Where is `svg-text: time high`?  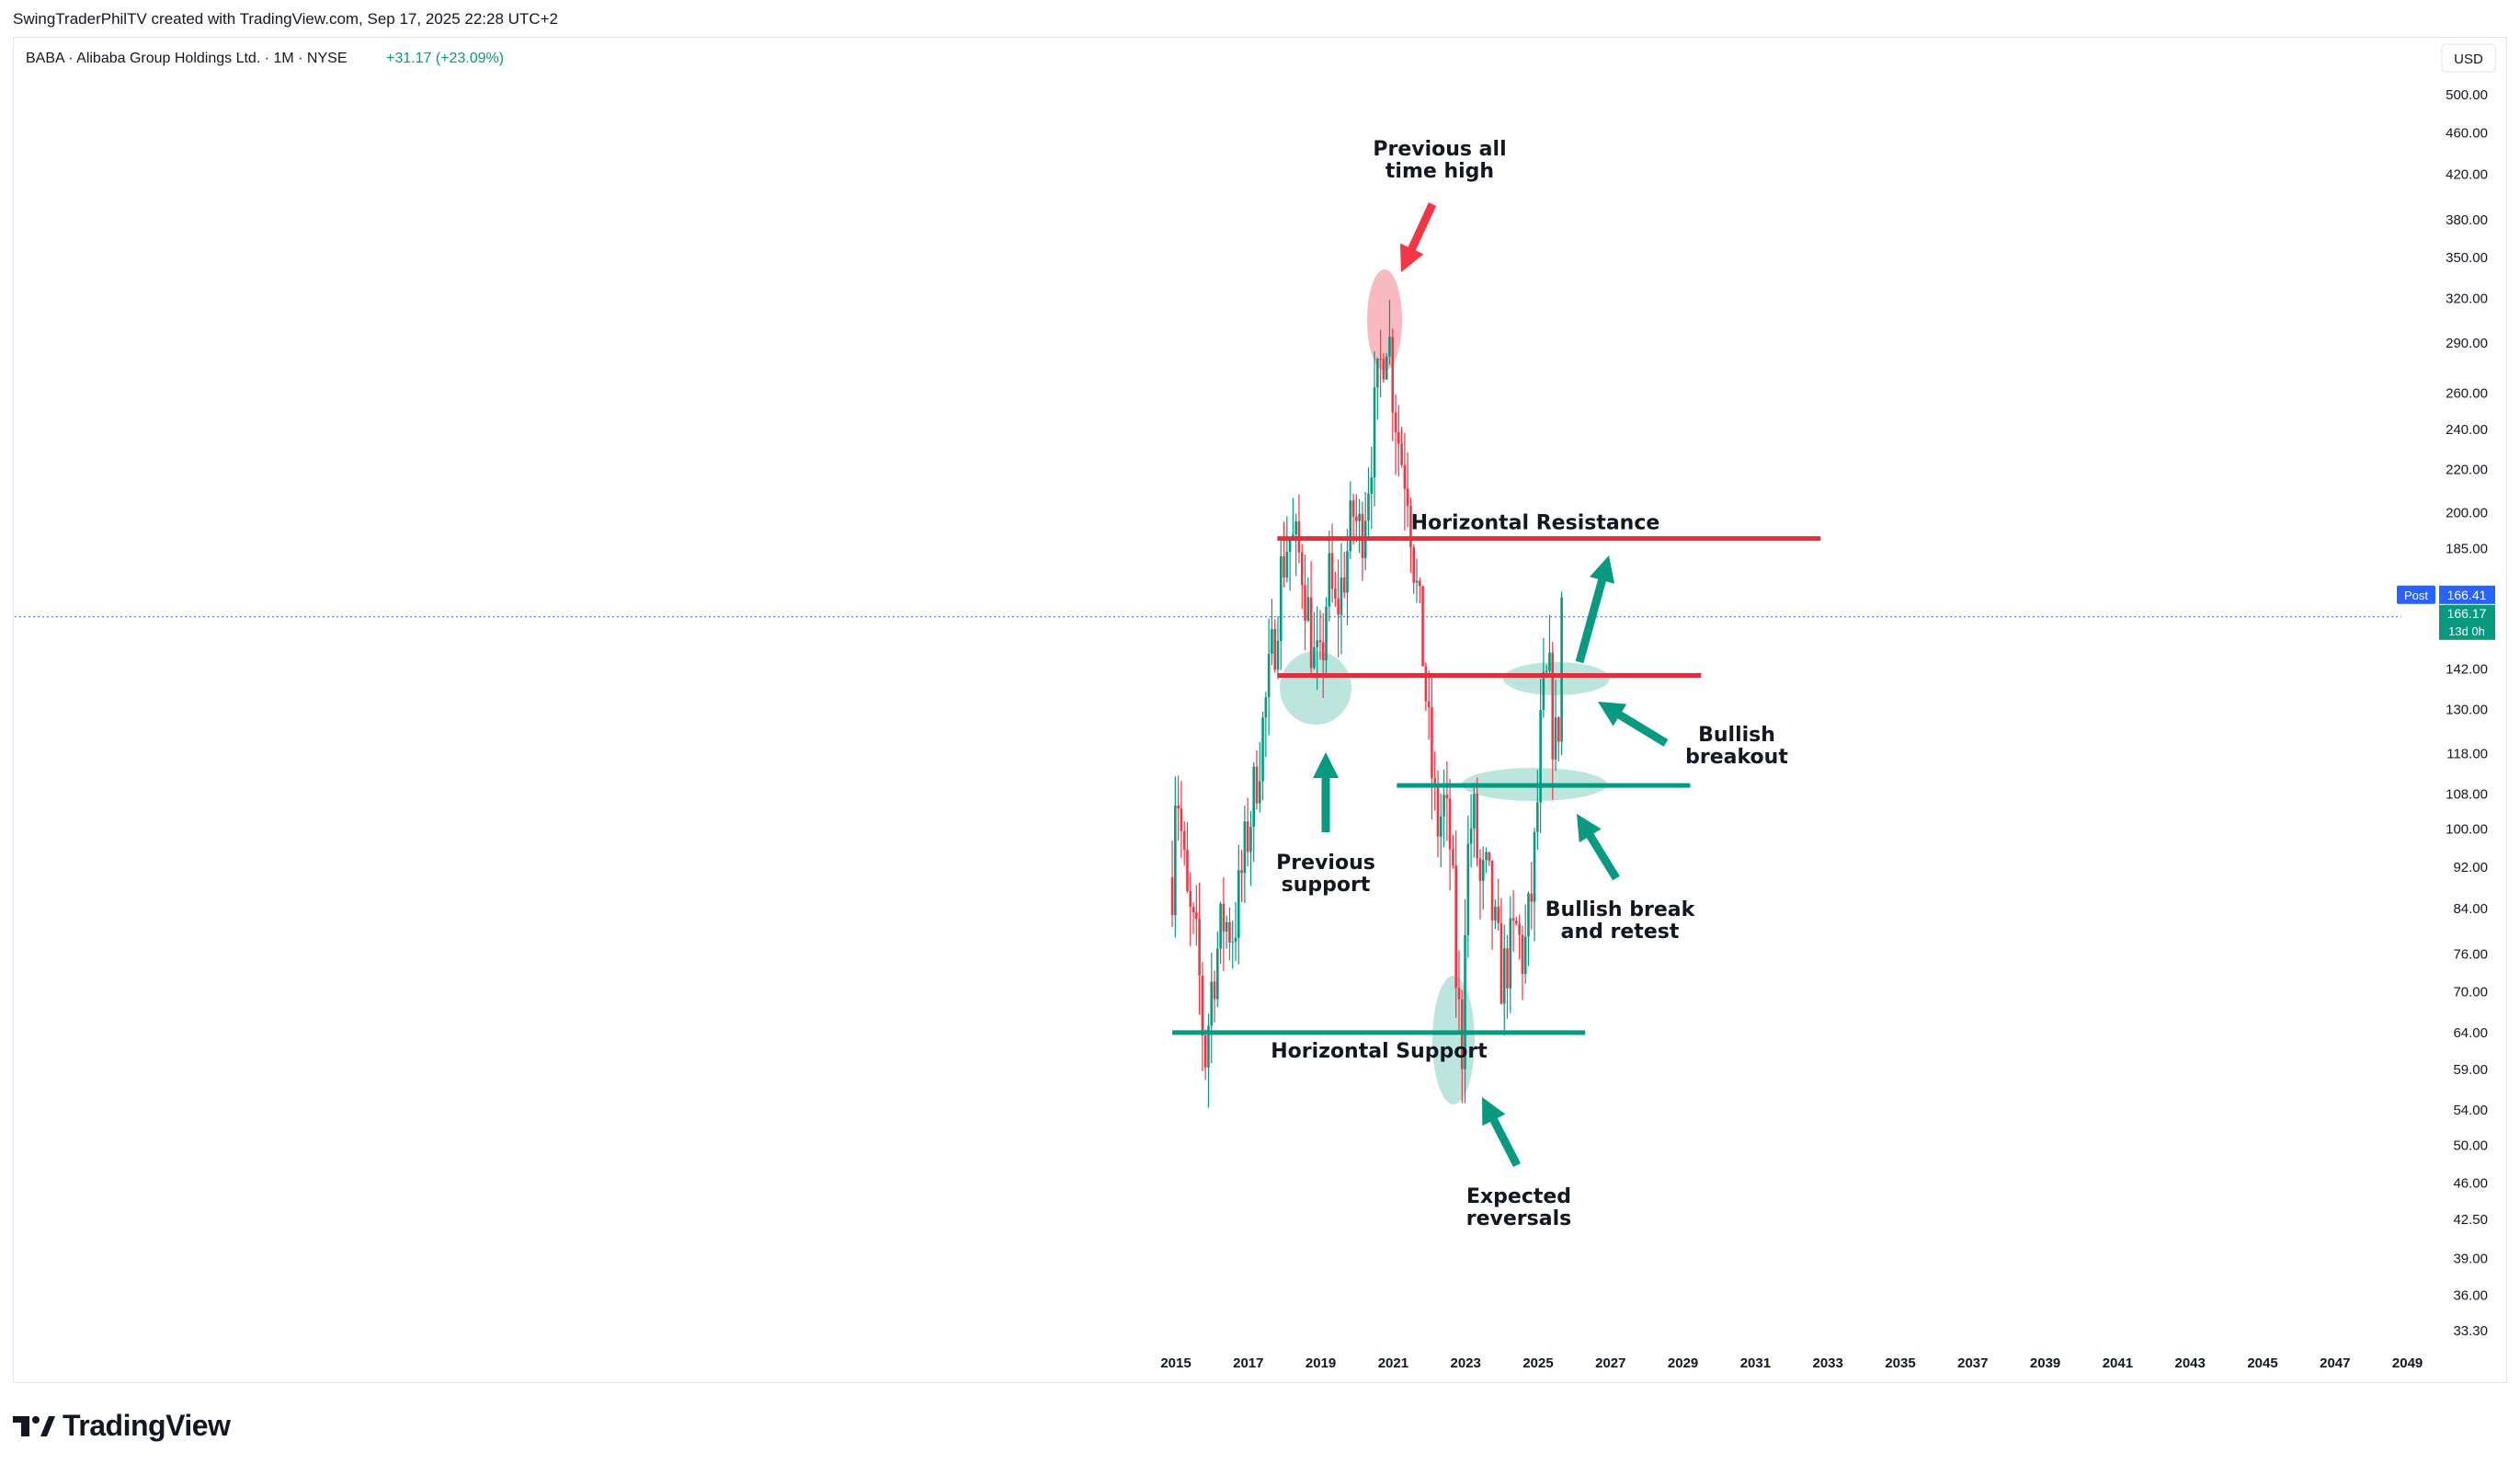 svg-text: time high is located at coordinates (1439, 171).